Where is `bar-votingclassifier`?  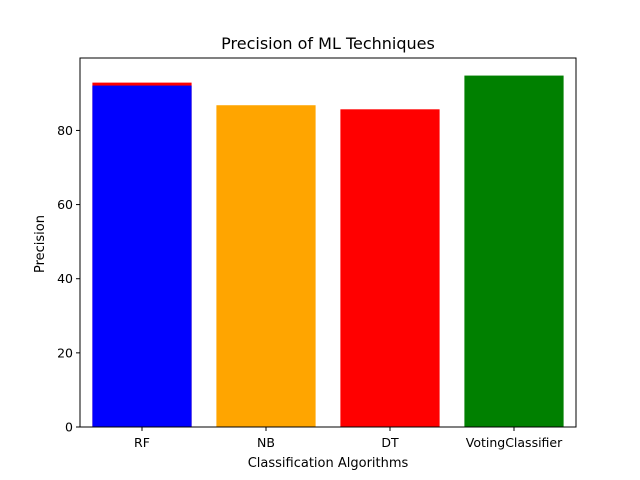 bar-votingclassifier is located at coordinates (514, 251).